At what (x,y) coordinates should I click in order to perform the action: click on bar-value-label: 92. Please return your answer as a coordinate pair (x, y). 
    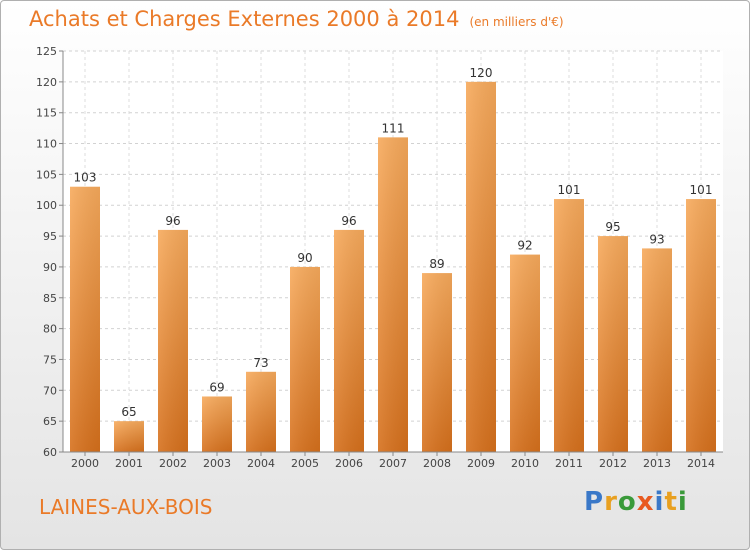
    Looking at the image, I should click on (524, 246).